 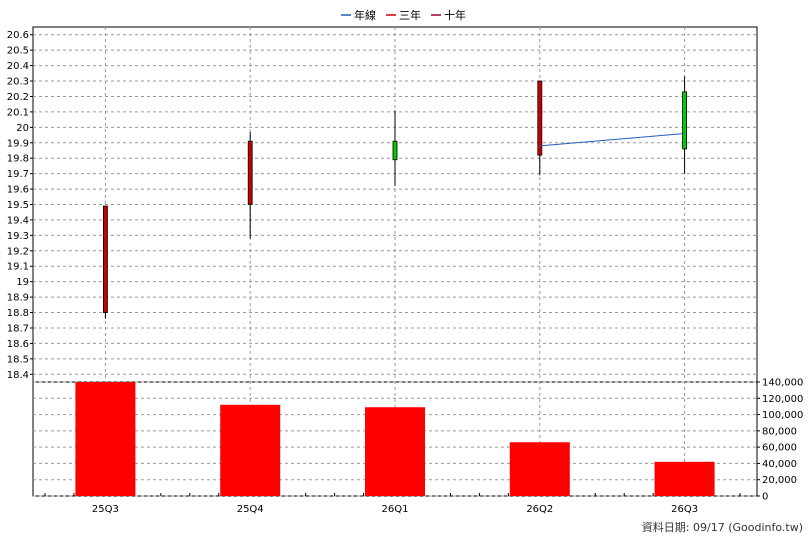 What do you see at coordinates (18, 313) in the screenshot?
I see `price-tick-label: 18.8` at bounding box center [18, 313].